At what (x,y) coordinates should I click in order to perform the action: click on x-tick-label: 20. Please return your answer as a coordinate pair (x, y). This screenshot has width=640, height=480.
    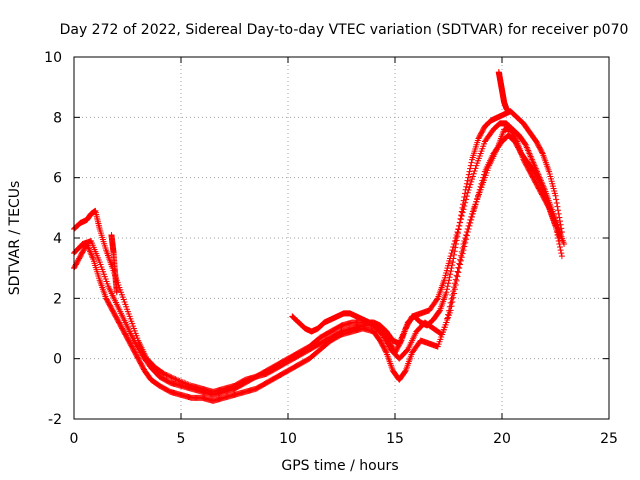
    Looking at the image, I should click on (502, 439).